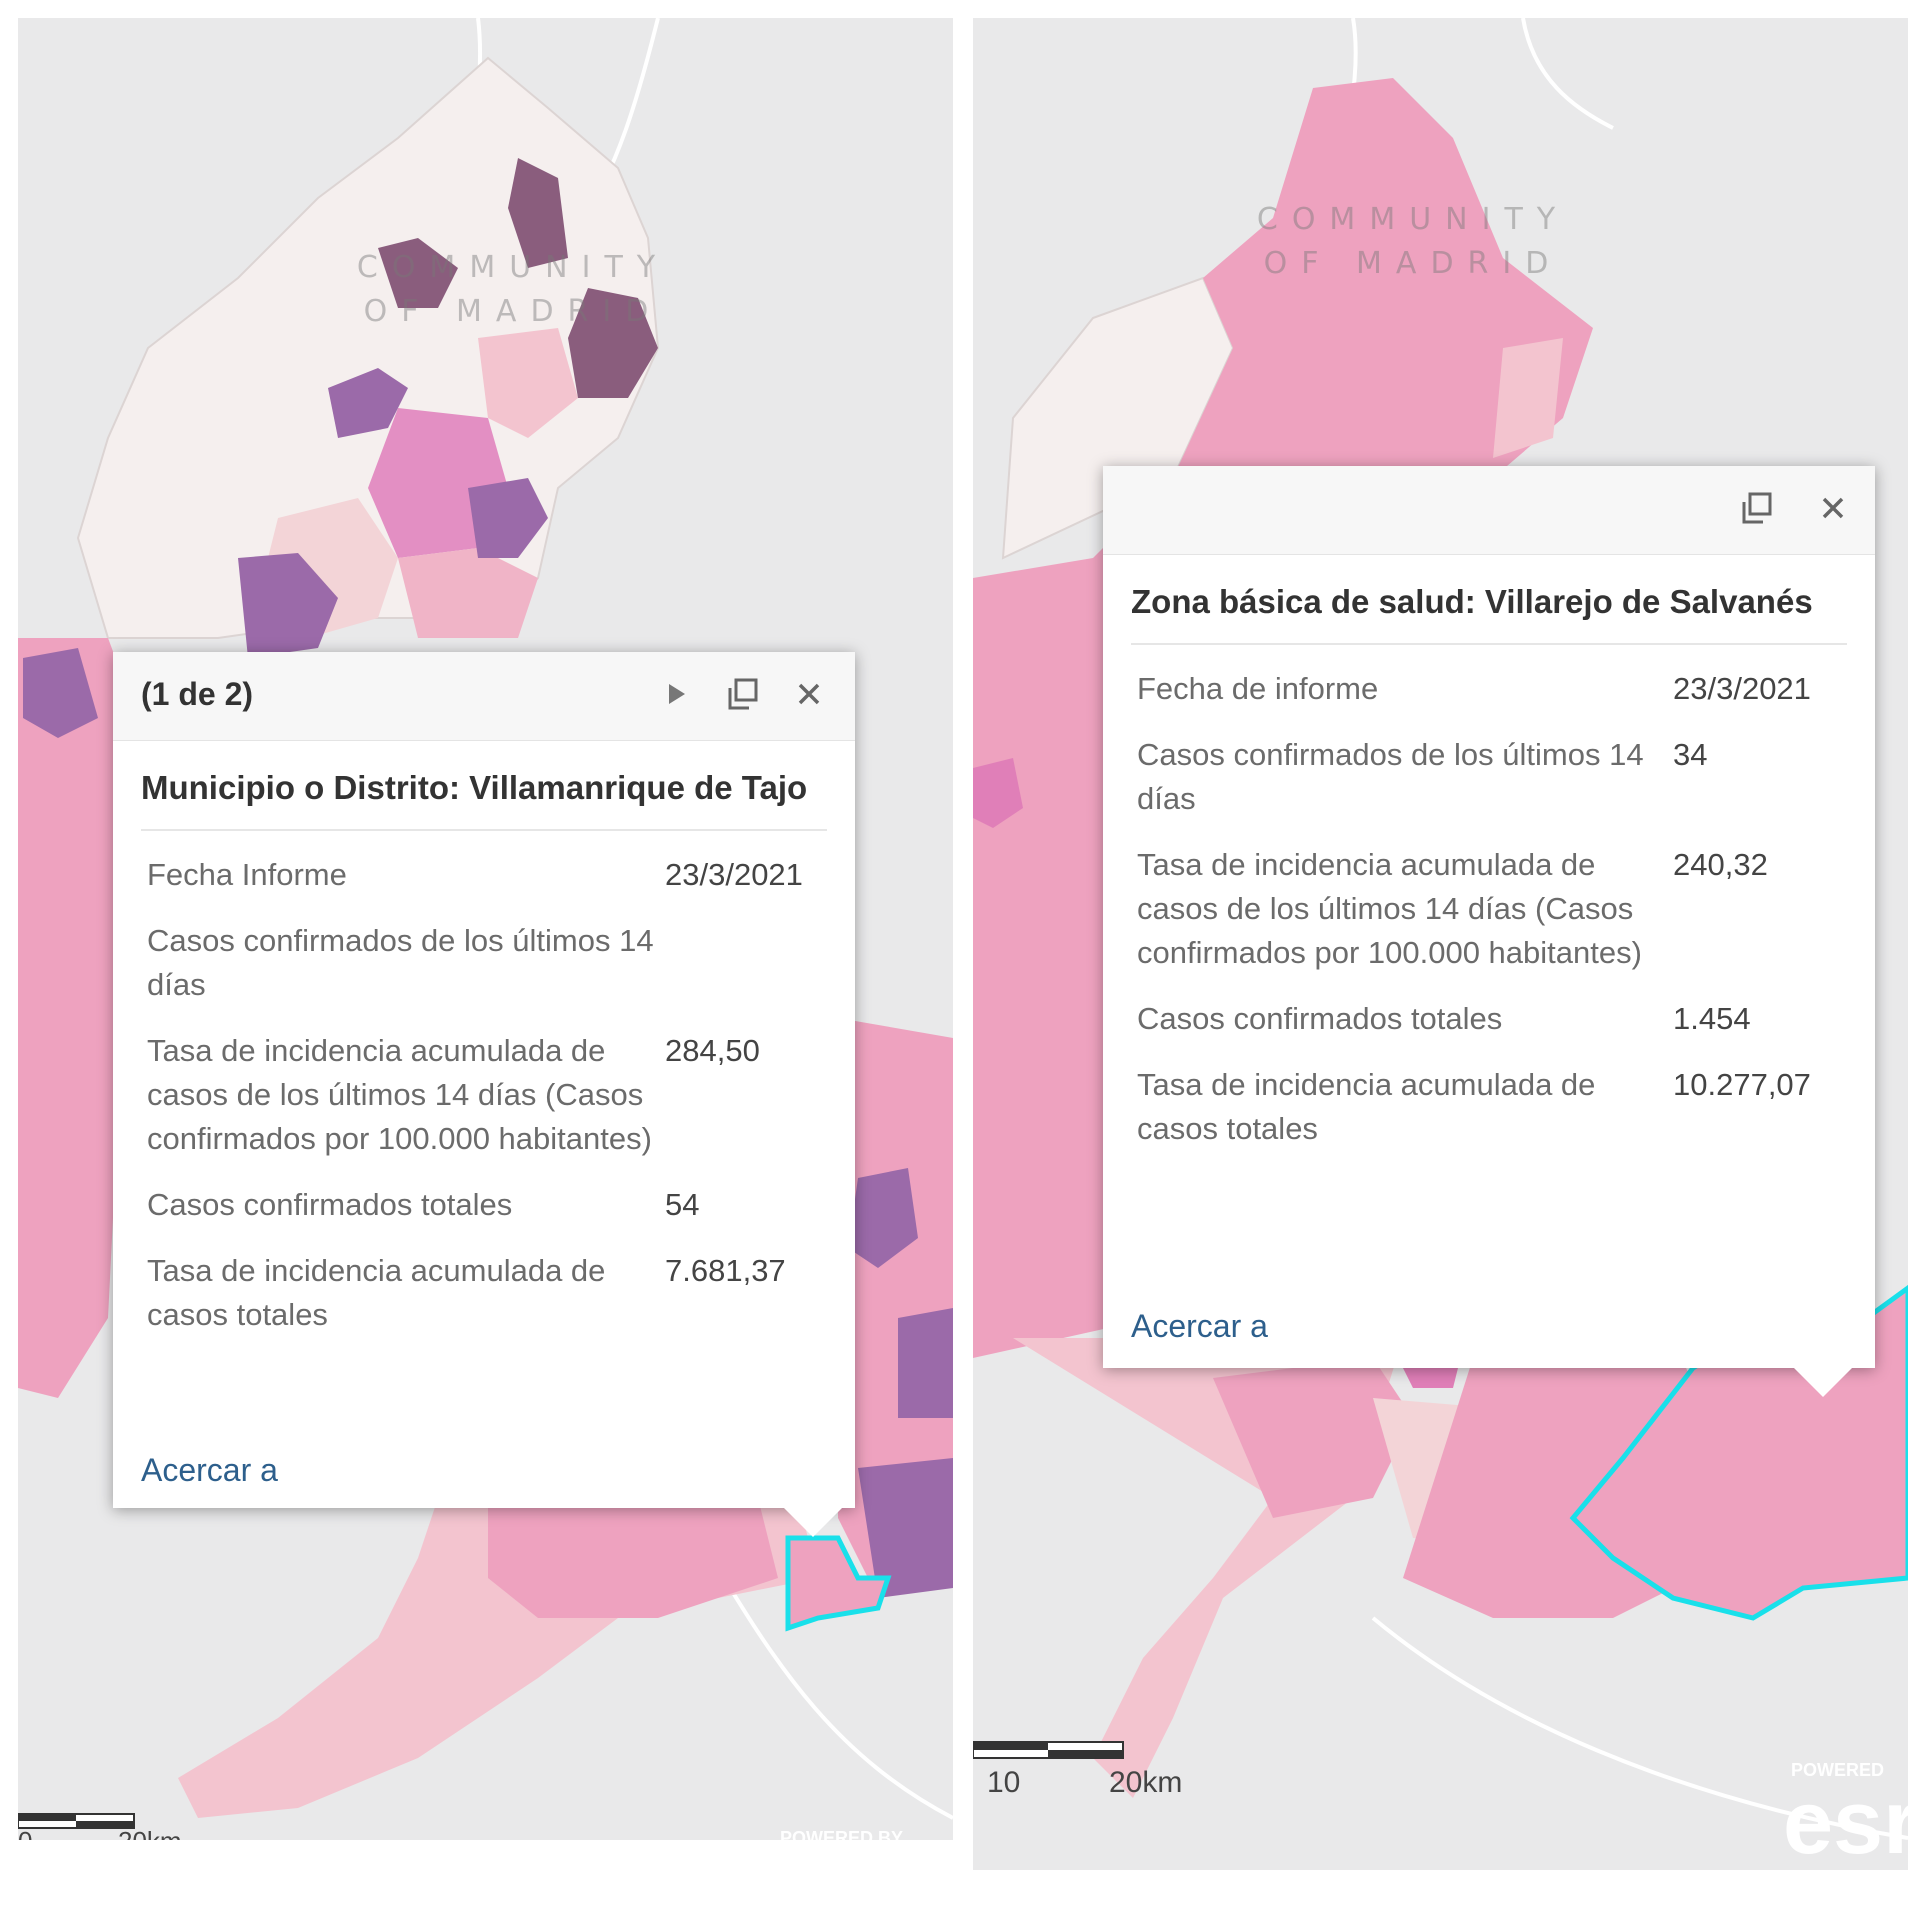 This screenshot has height=1920, width=1920. I want to click on region-south-center, so click(1313, 1438).